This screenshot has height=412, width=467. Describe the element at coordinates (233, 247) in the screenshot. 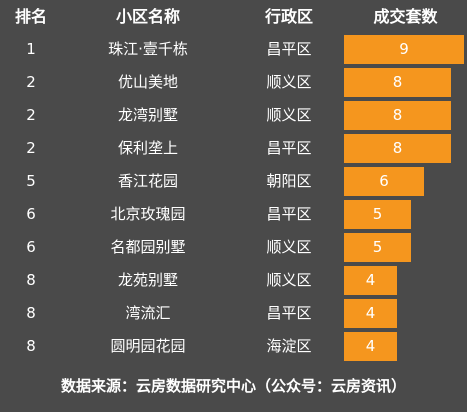

I see `table-row: 6 名都园别墅 顺义区 5` at that location.